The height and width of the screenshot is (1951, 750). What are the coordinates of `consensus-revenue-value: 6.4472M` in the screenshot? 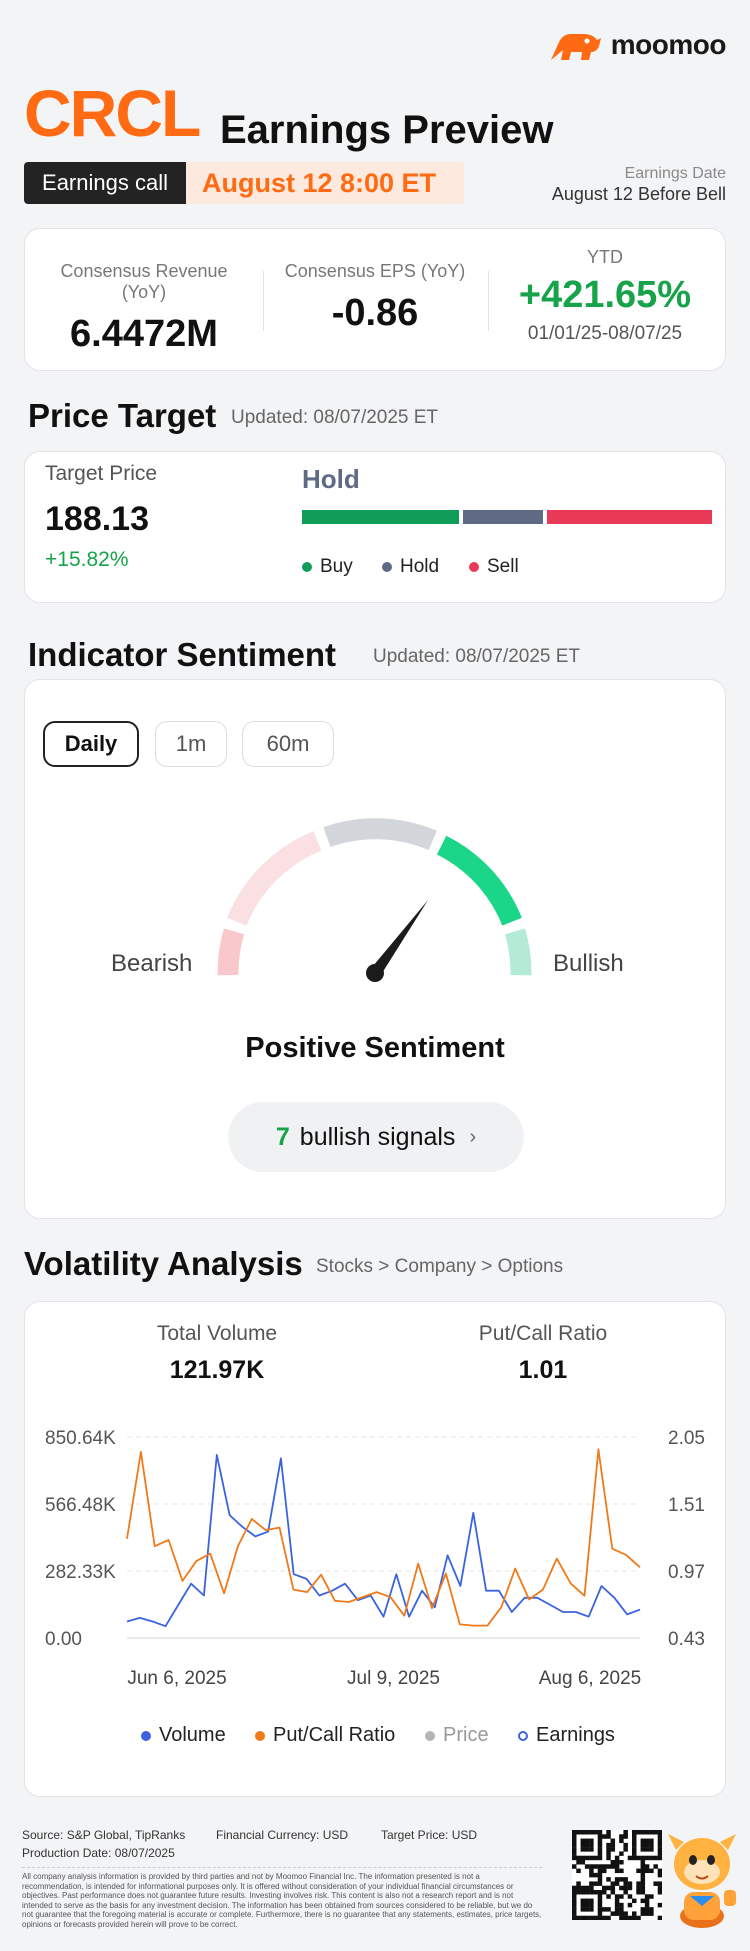 It's located at (144, 334).